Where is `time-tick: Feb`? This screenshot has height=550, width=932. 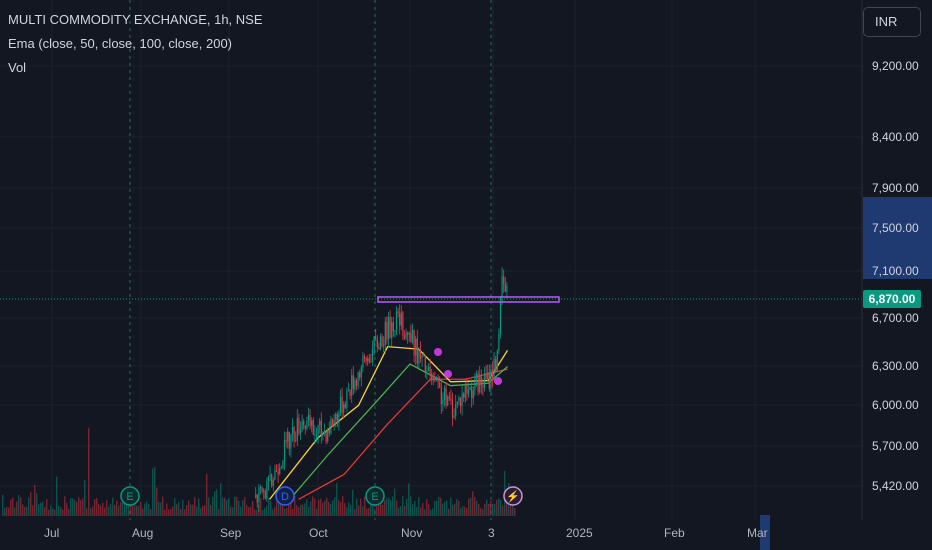
time-tick: Feb is located at coordinates (674, 533).